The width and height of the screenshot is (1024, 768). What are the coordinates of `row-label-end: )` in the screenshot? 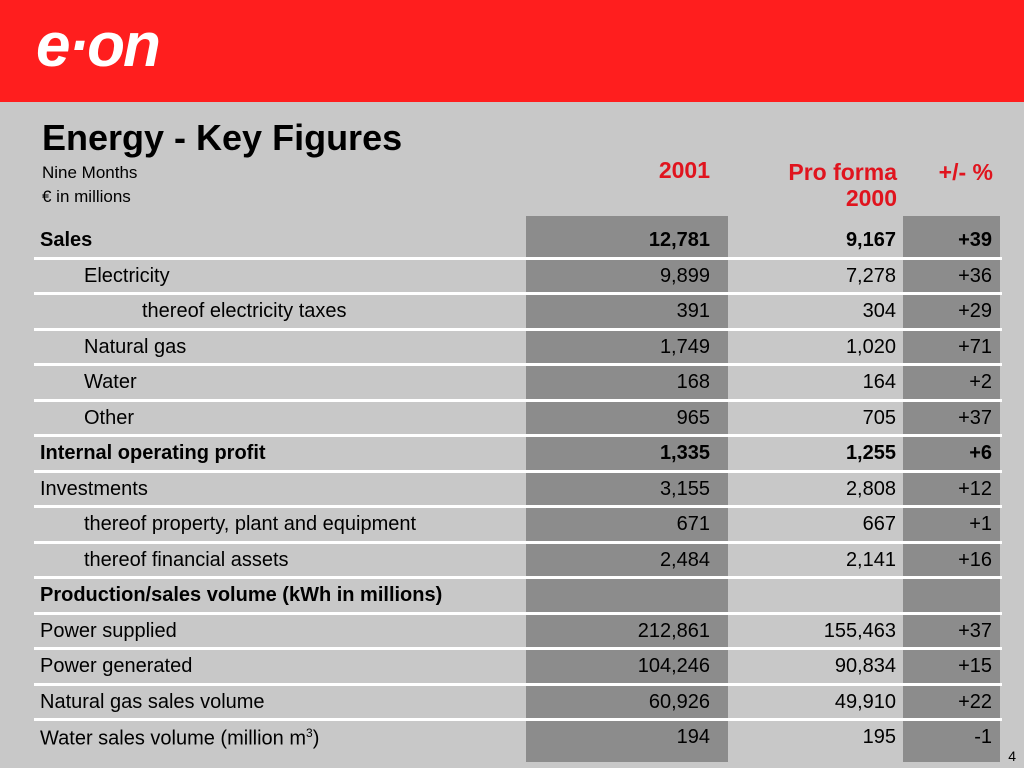 It's located at (316, 738).